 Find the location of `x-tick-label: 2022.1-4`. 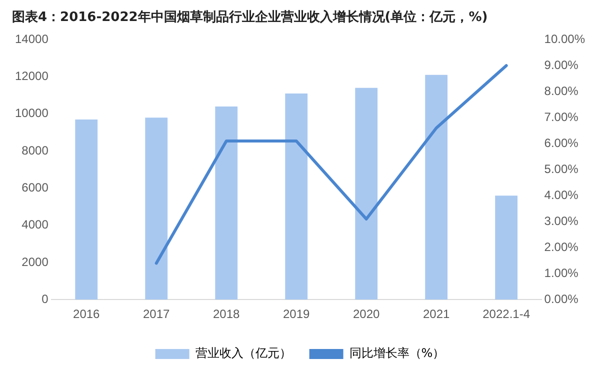

x-tick-label: 2022.1-4 is located at coordinates (506, 314).